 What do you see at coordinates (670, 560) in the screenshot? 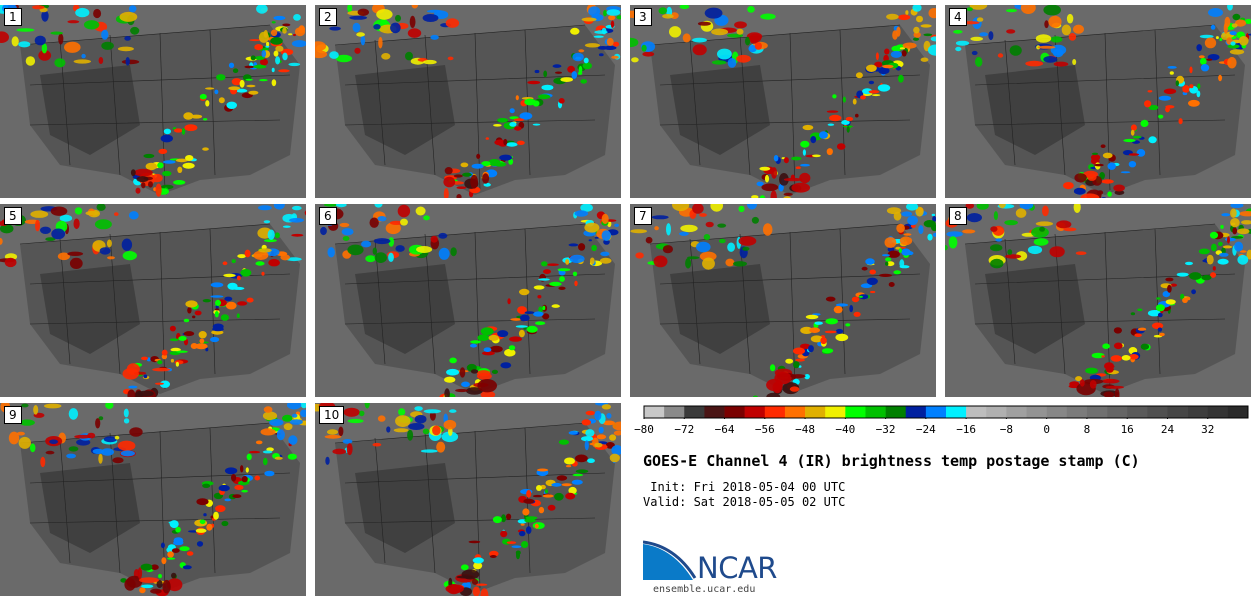
I see `ncar-logo-icon` at bounding box center [670, 560].